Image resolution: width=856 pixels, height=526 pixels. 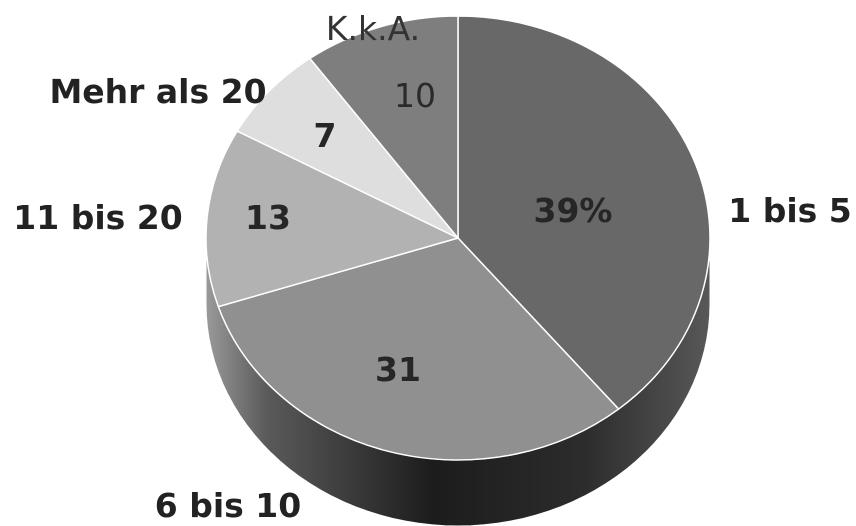 I want to click on slice-value-6-bis-10: 31, so click(x=398, y=369).